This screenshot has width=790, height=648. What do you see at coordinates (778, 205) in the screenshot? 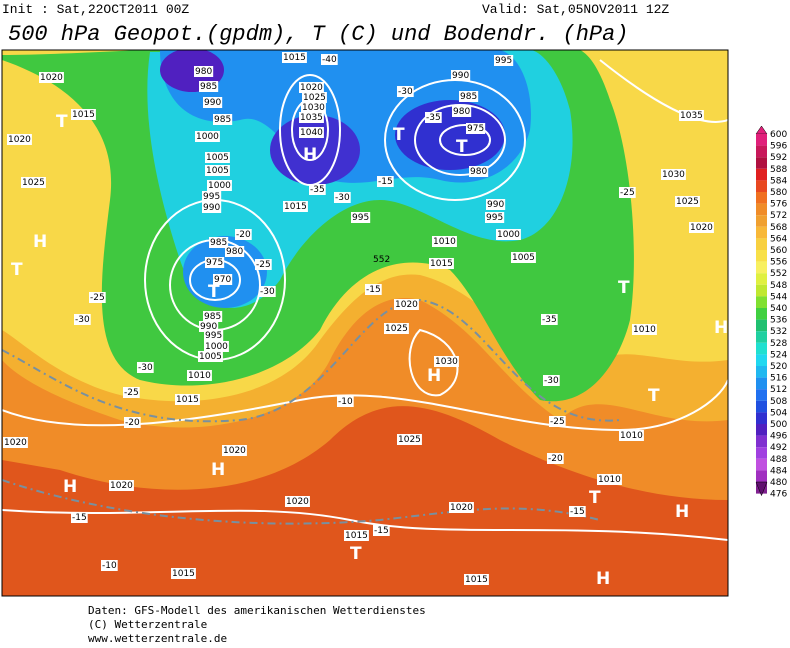
I see `colorbar-label: 576` at bounding box center [778, 205].